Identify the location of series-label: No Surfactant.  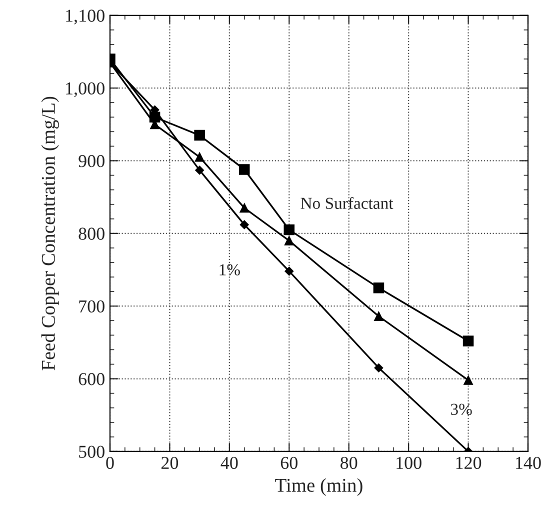
(347, 203).